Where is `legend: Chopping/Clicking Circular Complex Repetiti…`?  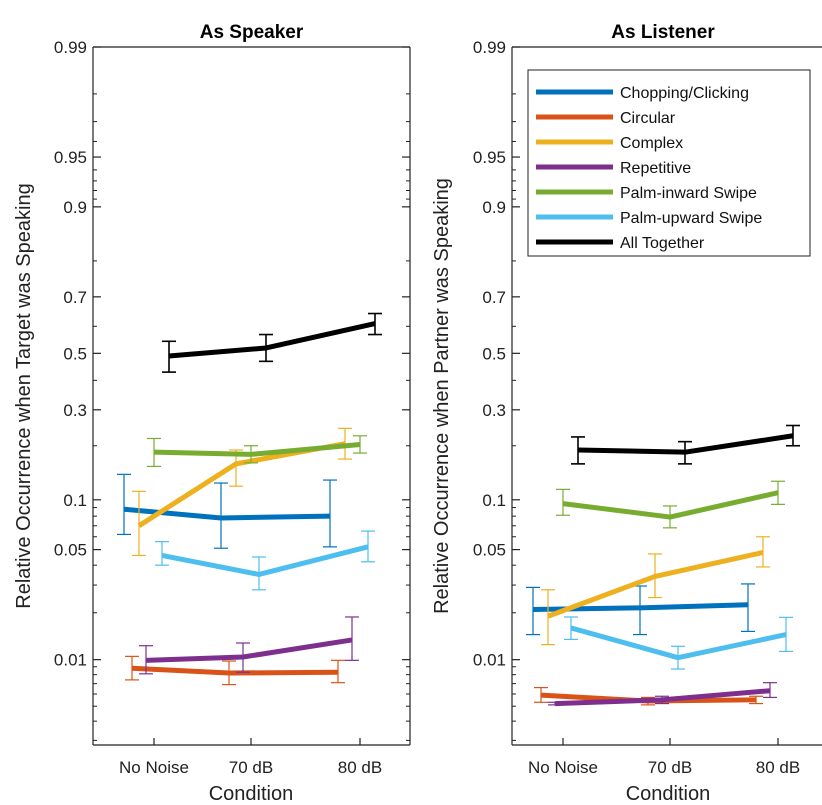
legend: Chopping/Clicking Circular Complex Repetiti… is located at coordinates (669, 163).